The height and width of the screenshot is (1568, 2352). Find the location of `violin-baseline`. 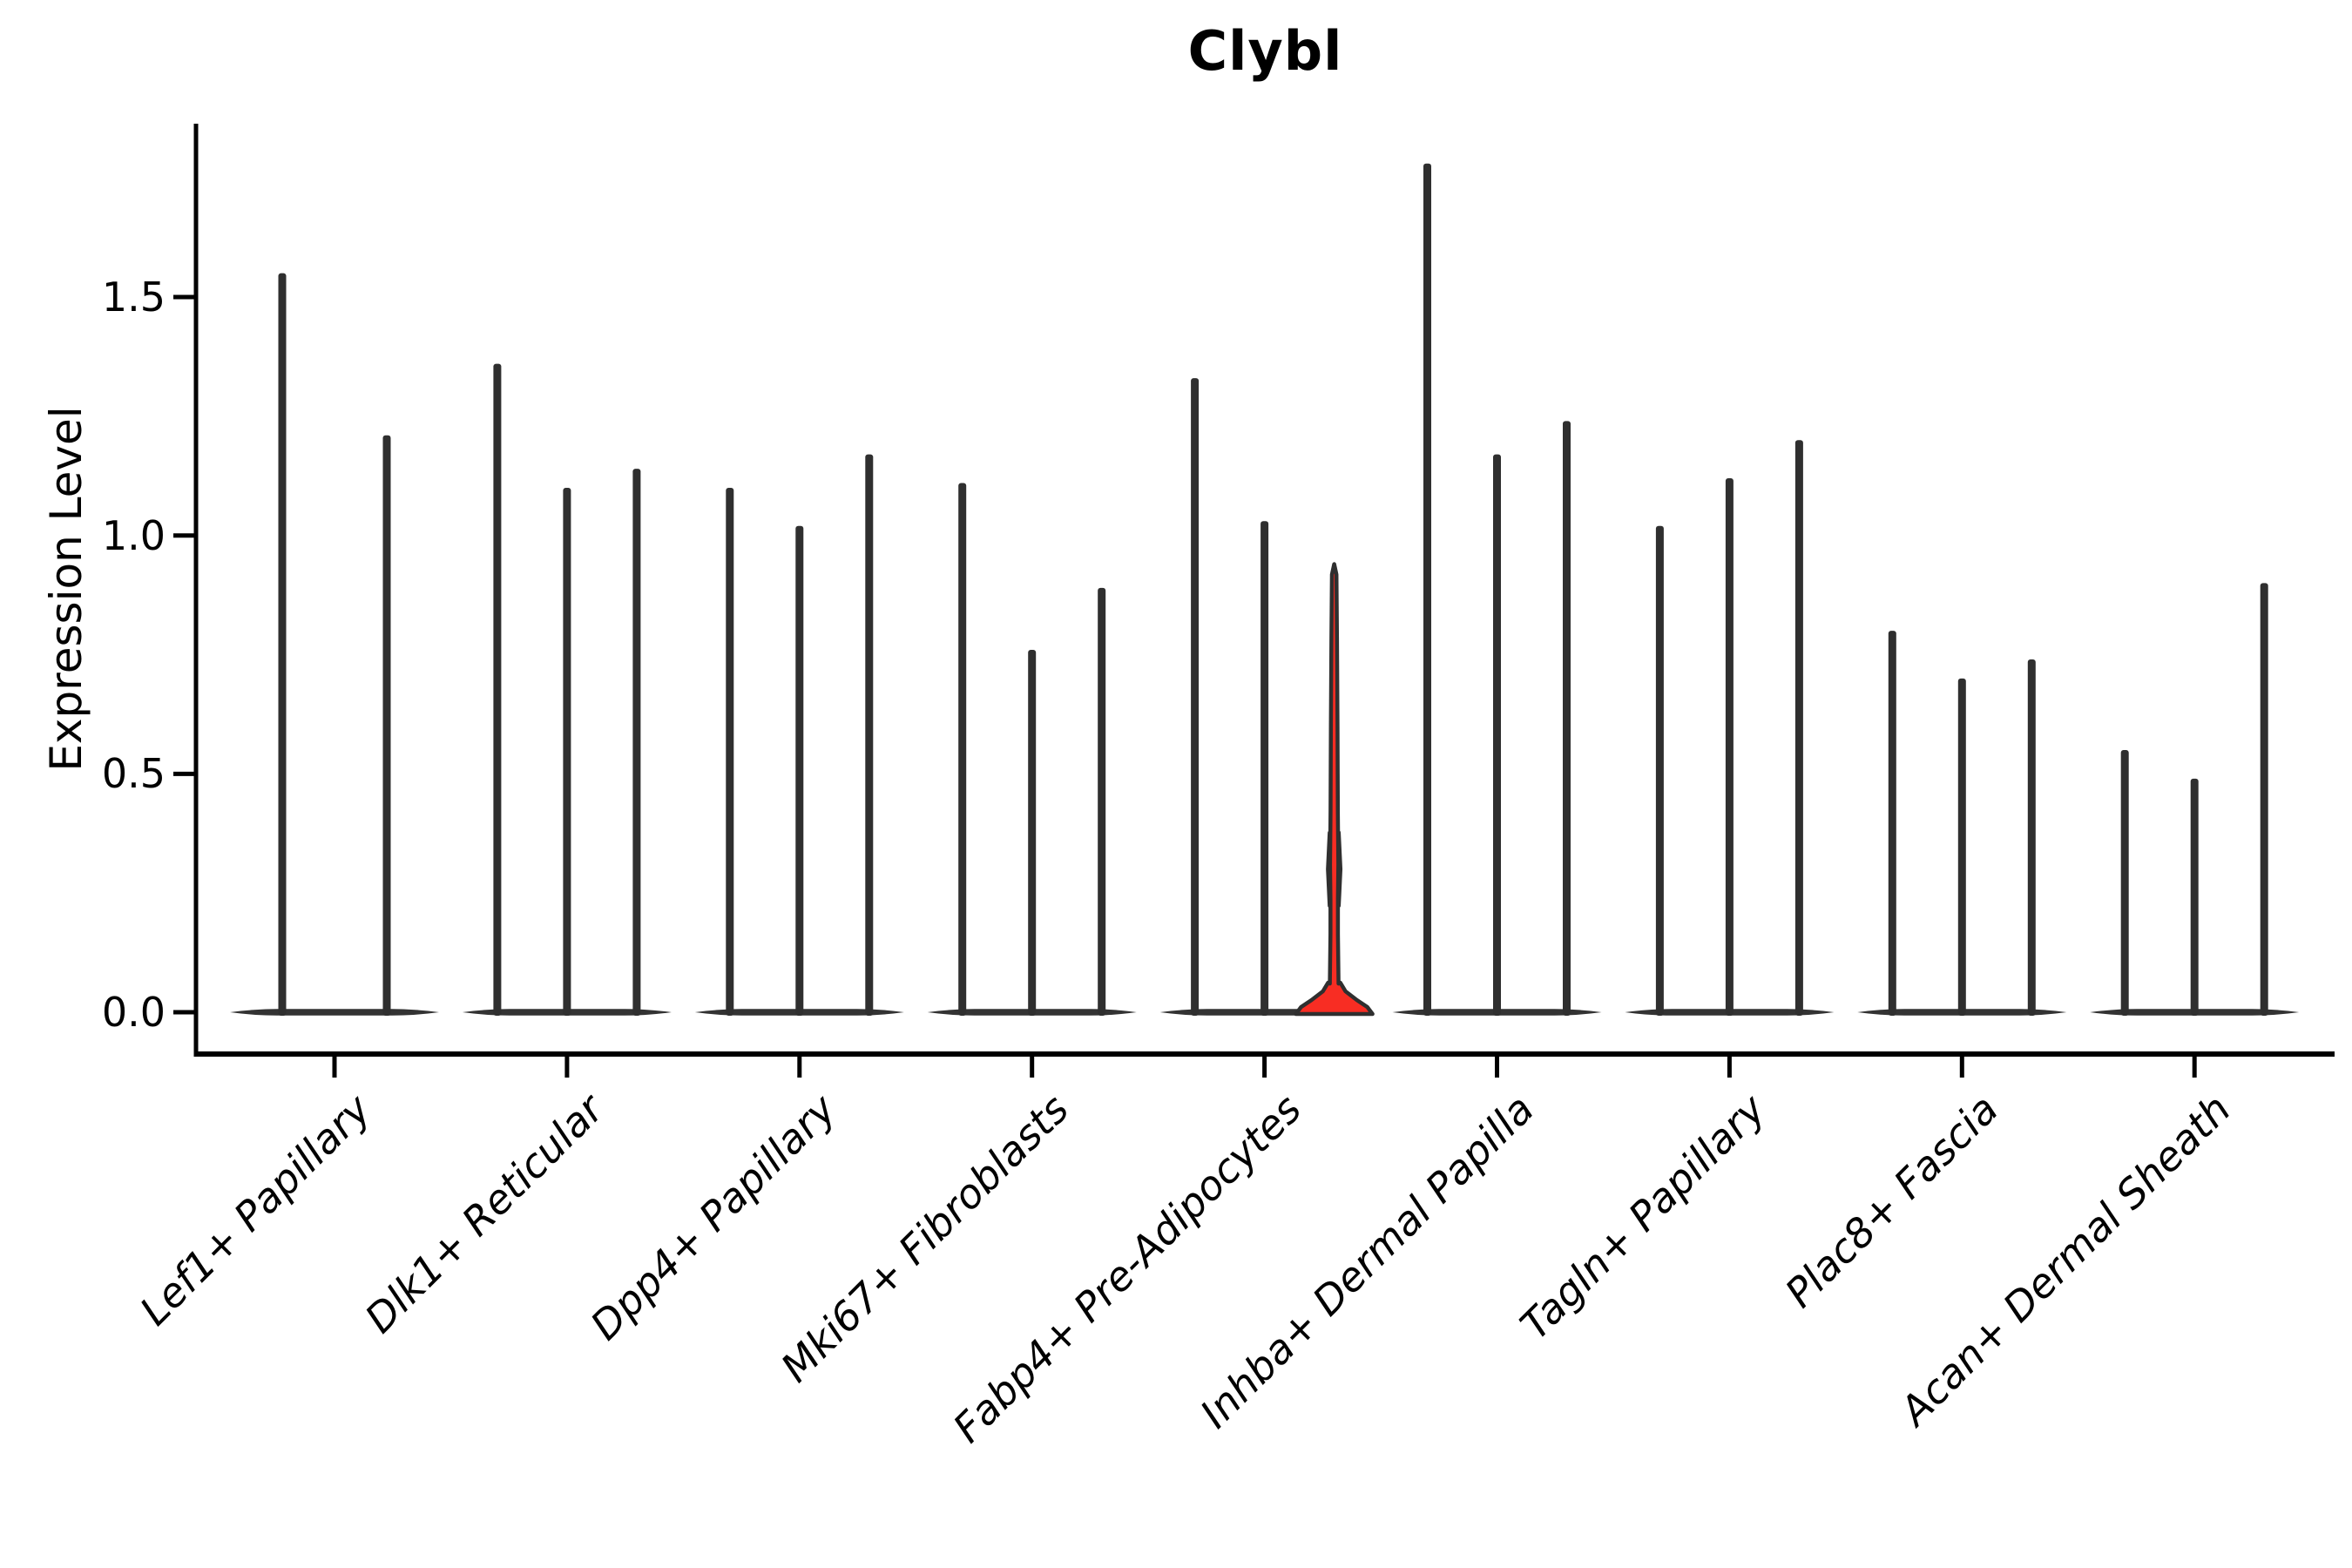

violin-baseline is located at coordinates (334, 1013).